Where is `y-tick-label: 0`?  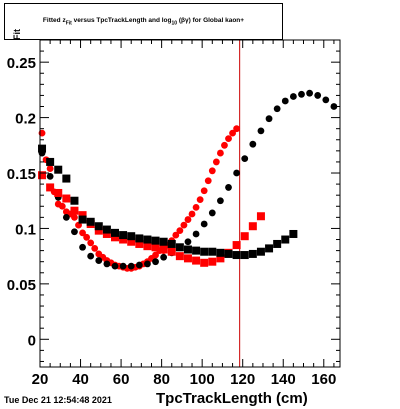 y-tick-label: 0 is located at coordinates (32, 340).